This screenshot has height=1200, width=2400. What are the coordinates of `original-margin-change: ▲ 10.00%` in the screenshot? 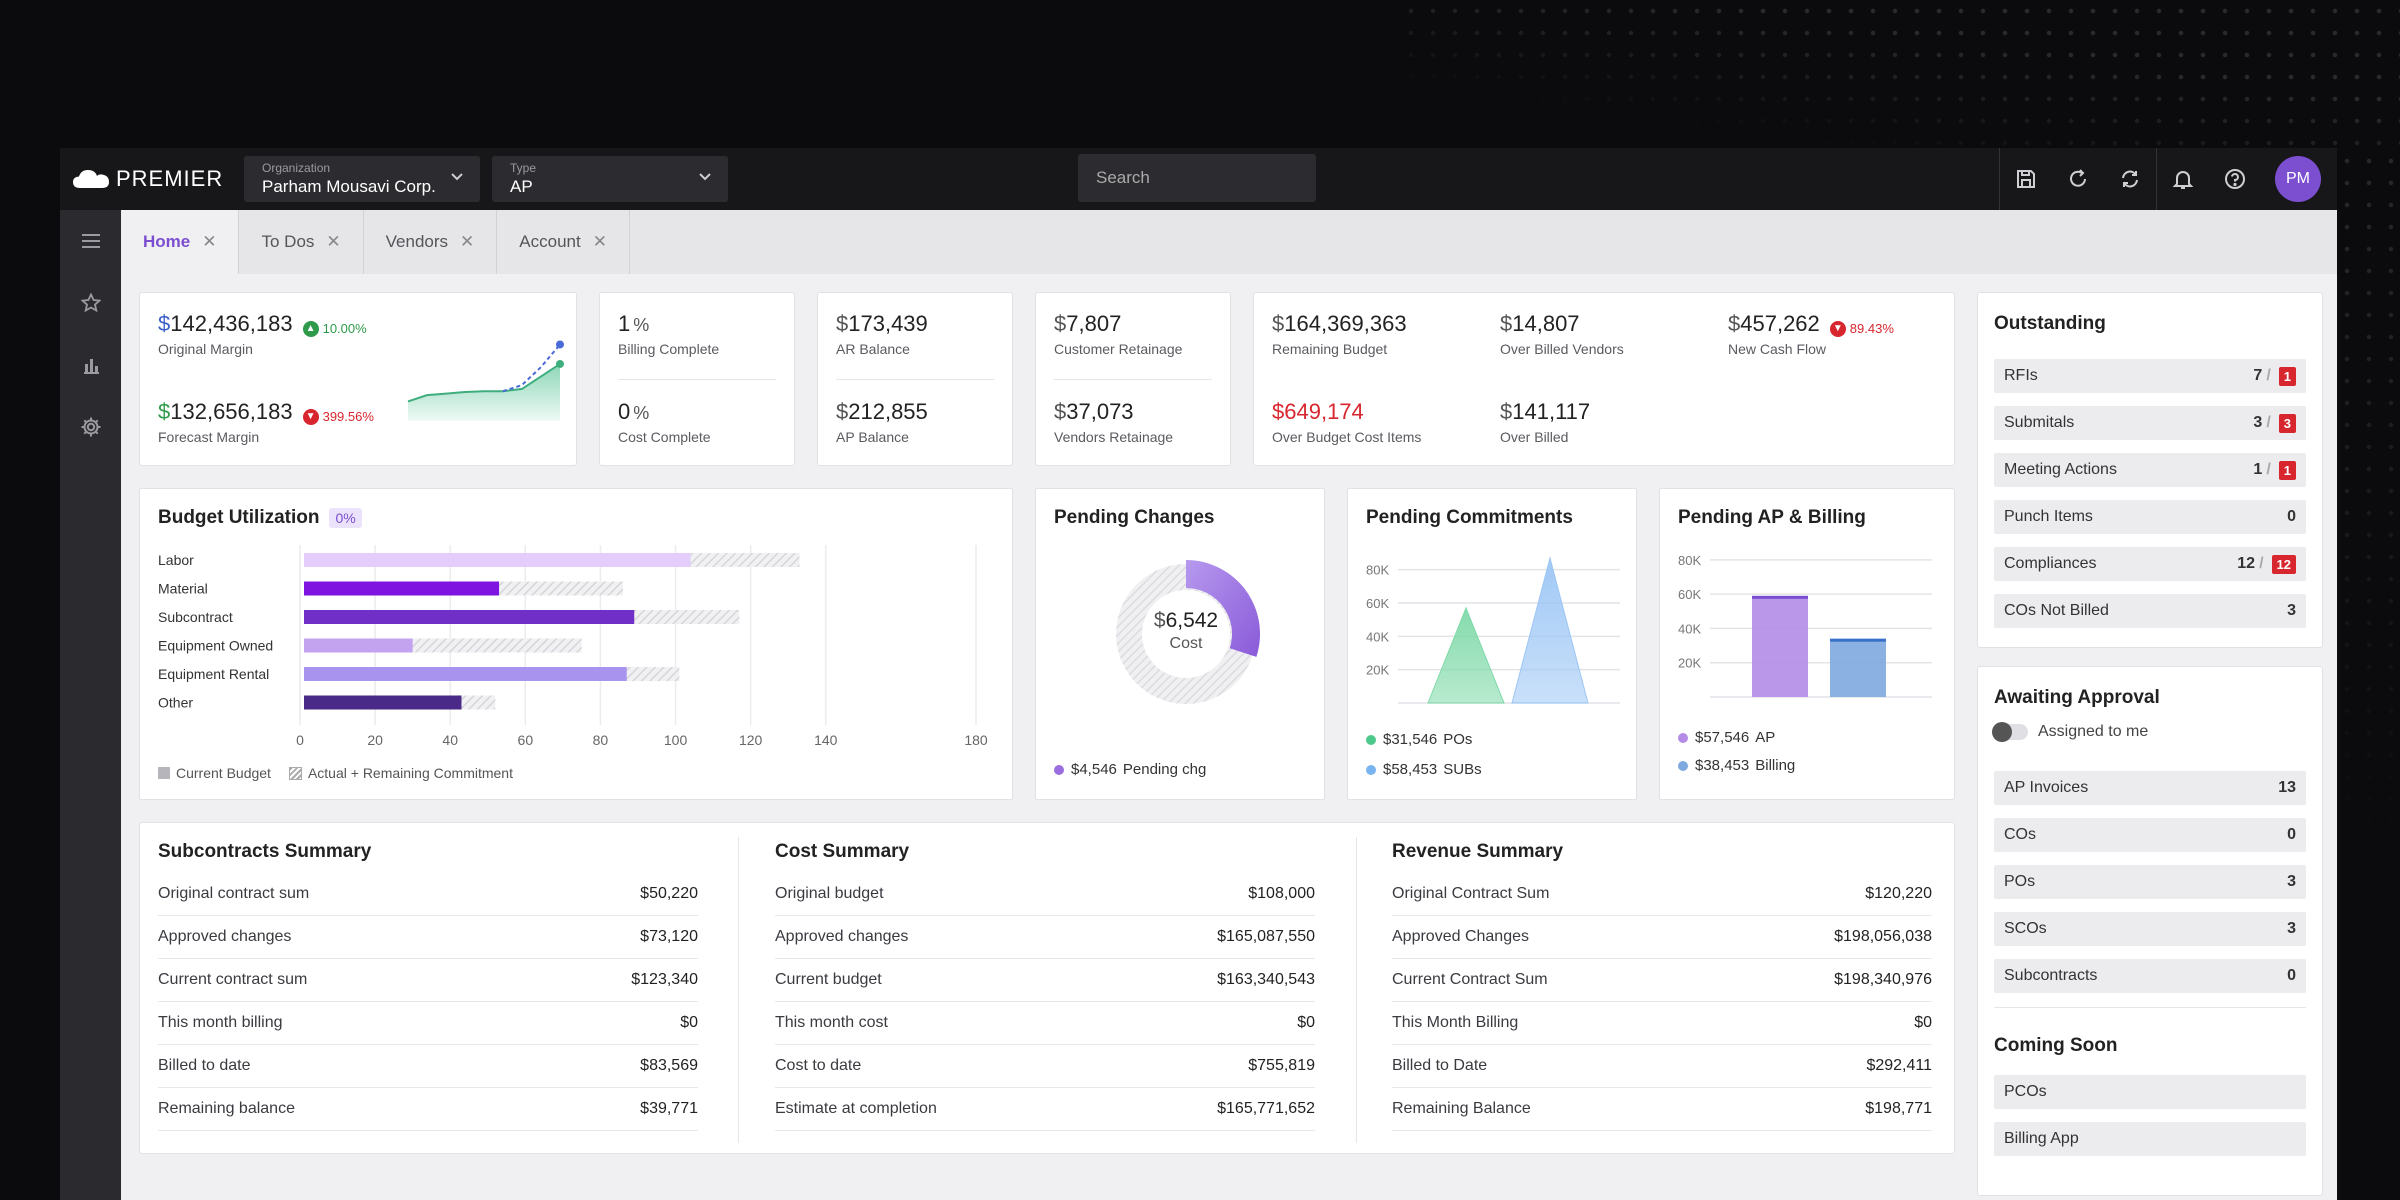 It's located at (334, 328).